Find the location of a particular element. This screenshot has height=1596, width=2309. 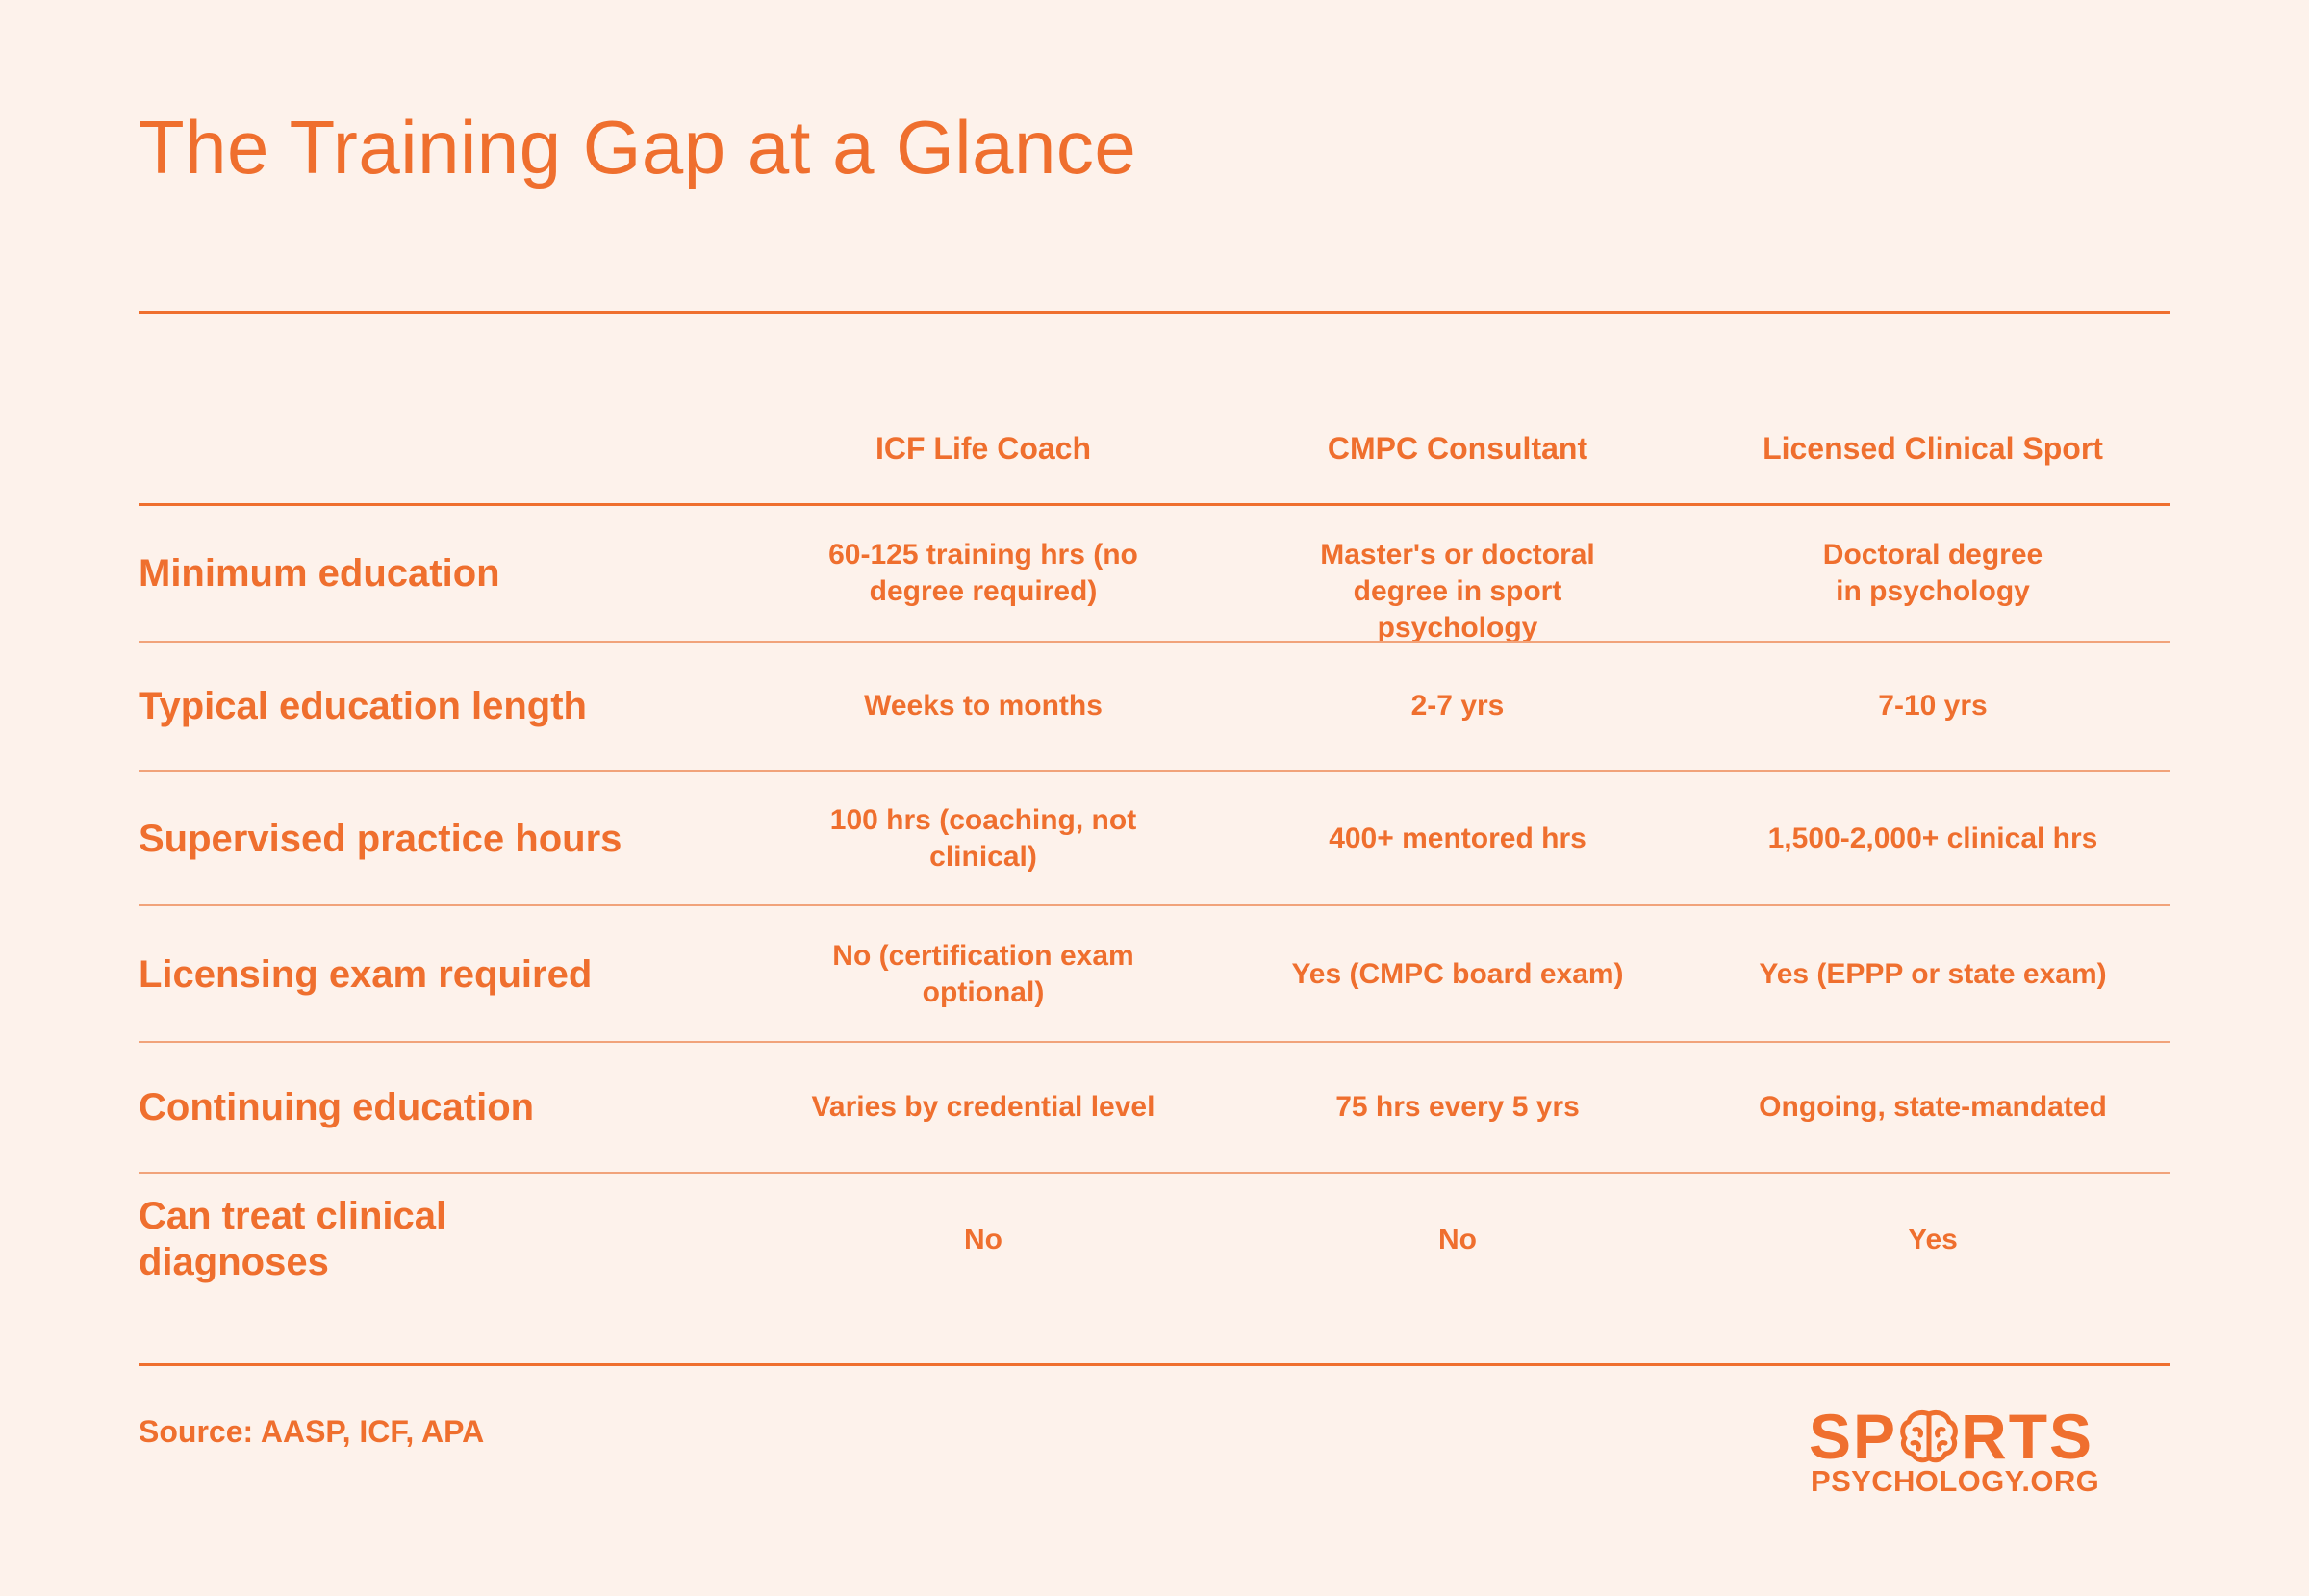

cell-icf-education-length: Weeks to months is located at coordinates (983, 706).